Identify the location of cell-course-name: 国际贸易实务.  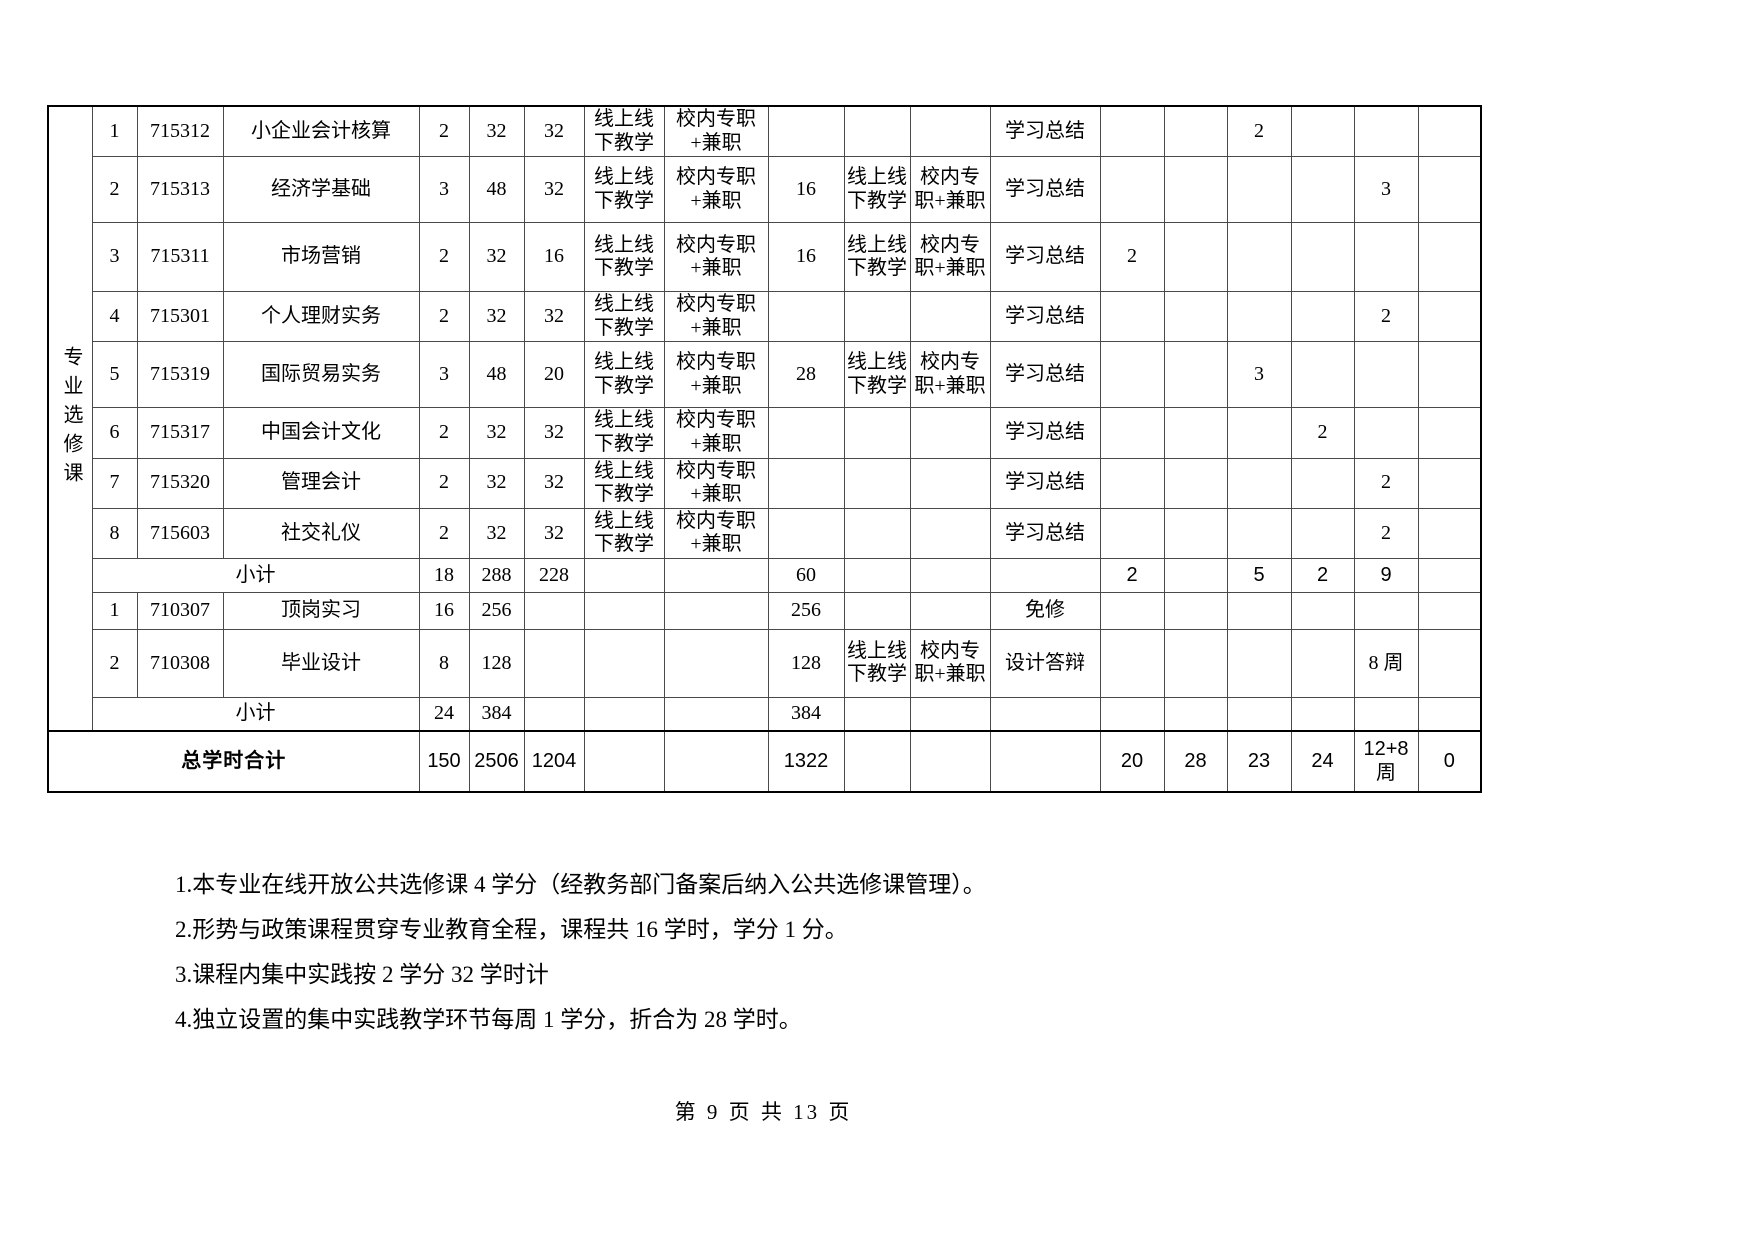
(321, 375).